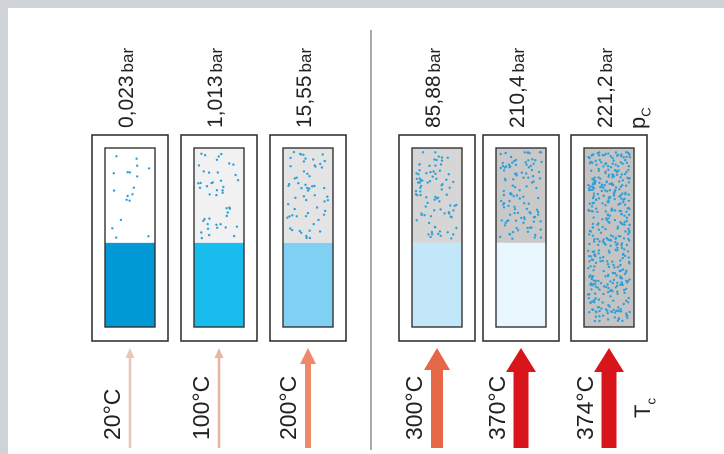  Describe the element at coordinates (308, 356) in the screenshot. I see `heat-arrow-head` at that location.